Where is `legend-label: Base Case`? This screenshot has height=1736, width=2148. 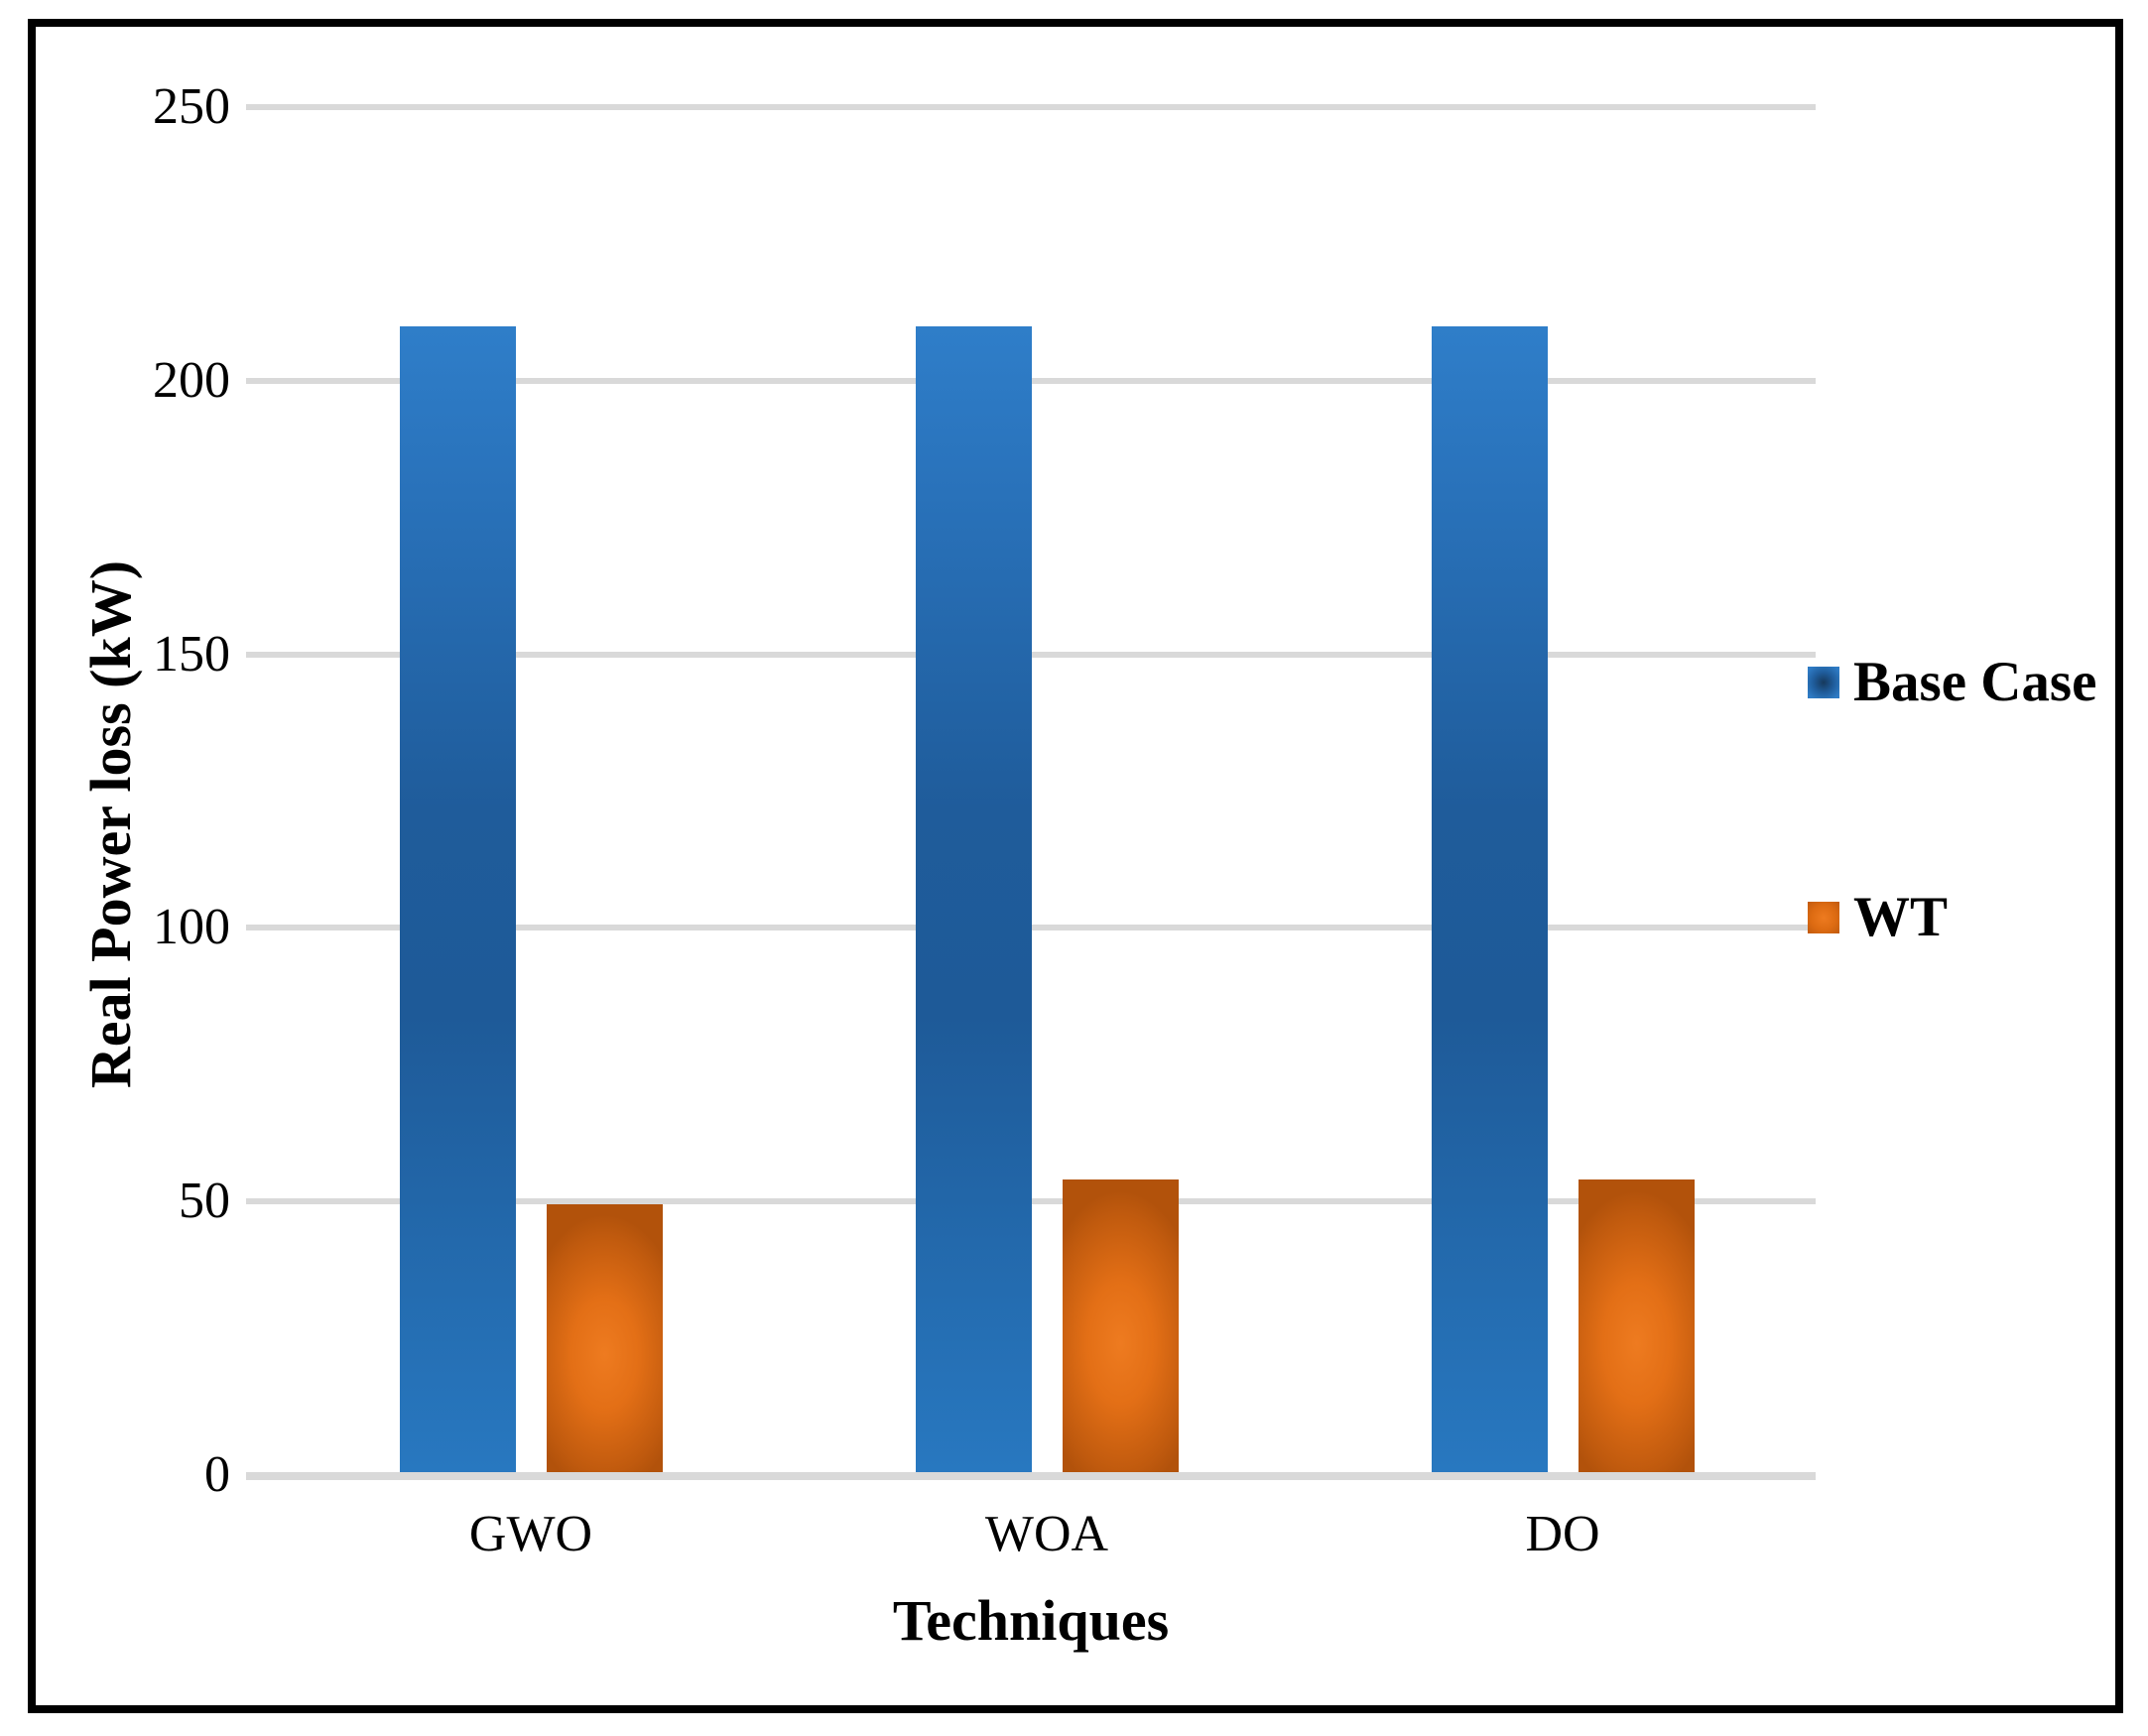
legend-label: Base Case is located at coordinates (1975, 682).